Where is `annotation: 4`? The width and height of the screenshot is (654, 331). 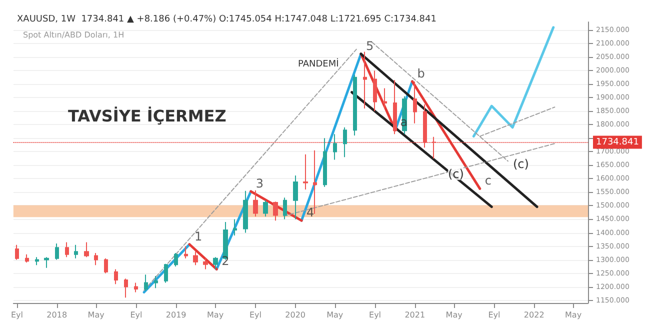 annotation: 4 is located at coordinates (310, 213).